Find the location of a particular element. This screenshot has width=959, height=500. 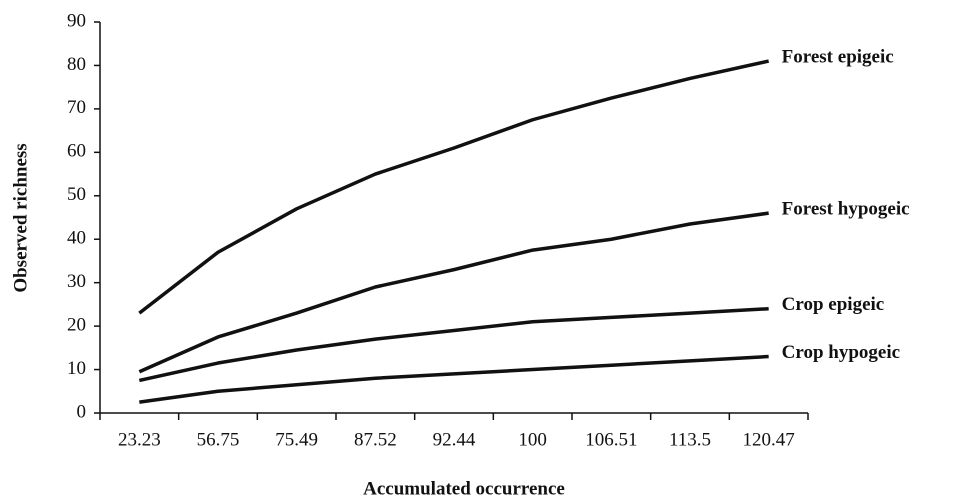

series-label: Forest epigeic is located at coordinates (838, 56).